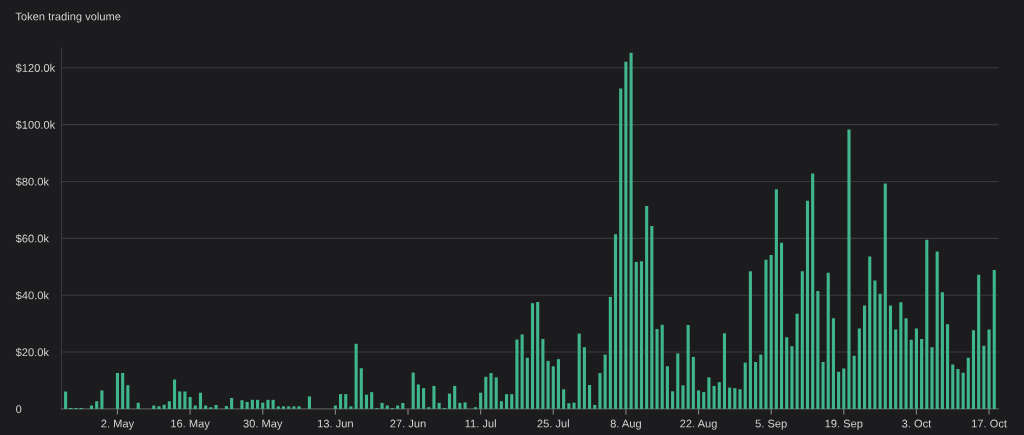 This screenshot has height=435, width=1024. What do you see at coordinates (68, 17) in the screenshot?
I see `chart-title: Token trading volume` at bounding box center [68, 17].